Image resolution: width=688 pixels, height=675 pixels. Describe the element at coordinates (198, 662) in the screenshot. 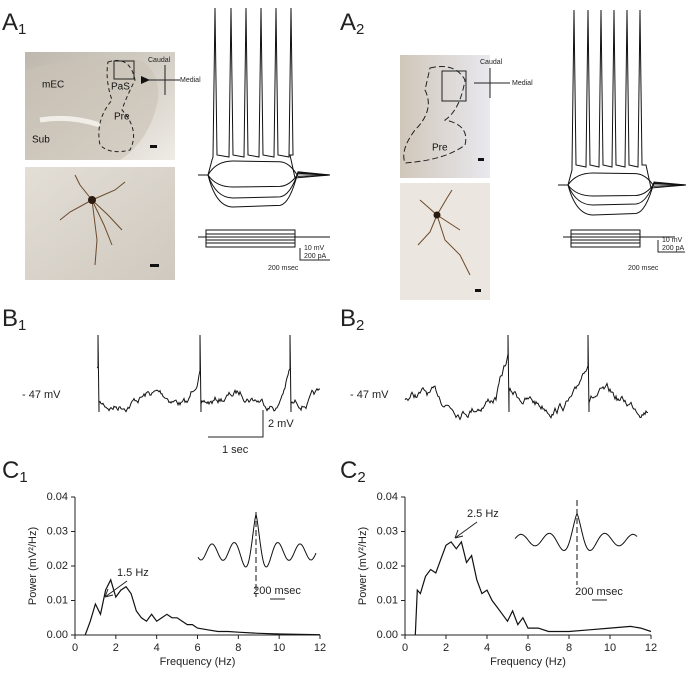

I see `x-axis-title: Frequency (Hz)` at that location.